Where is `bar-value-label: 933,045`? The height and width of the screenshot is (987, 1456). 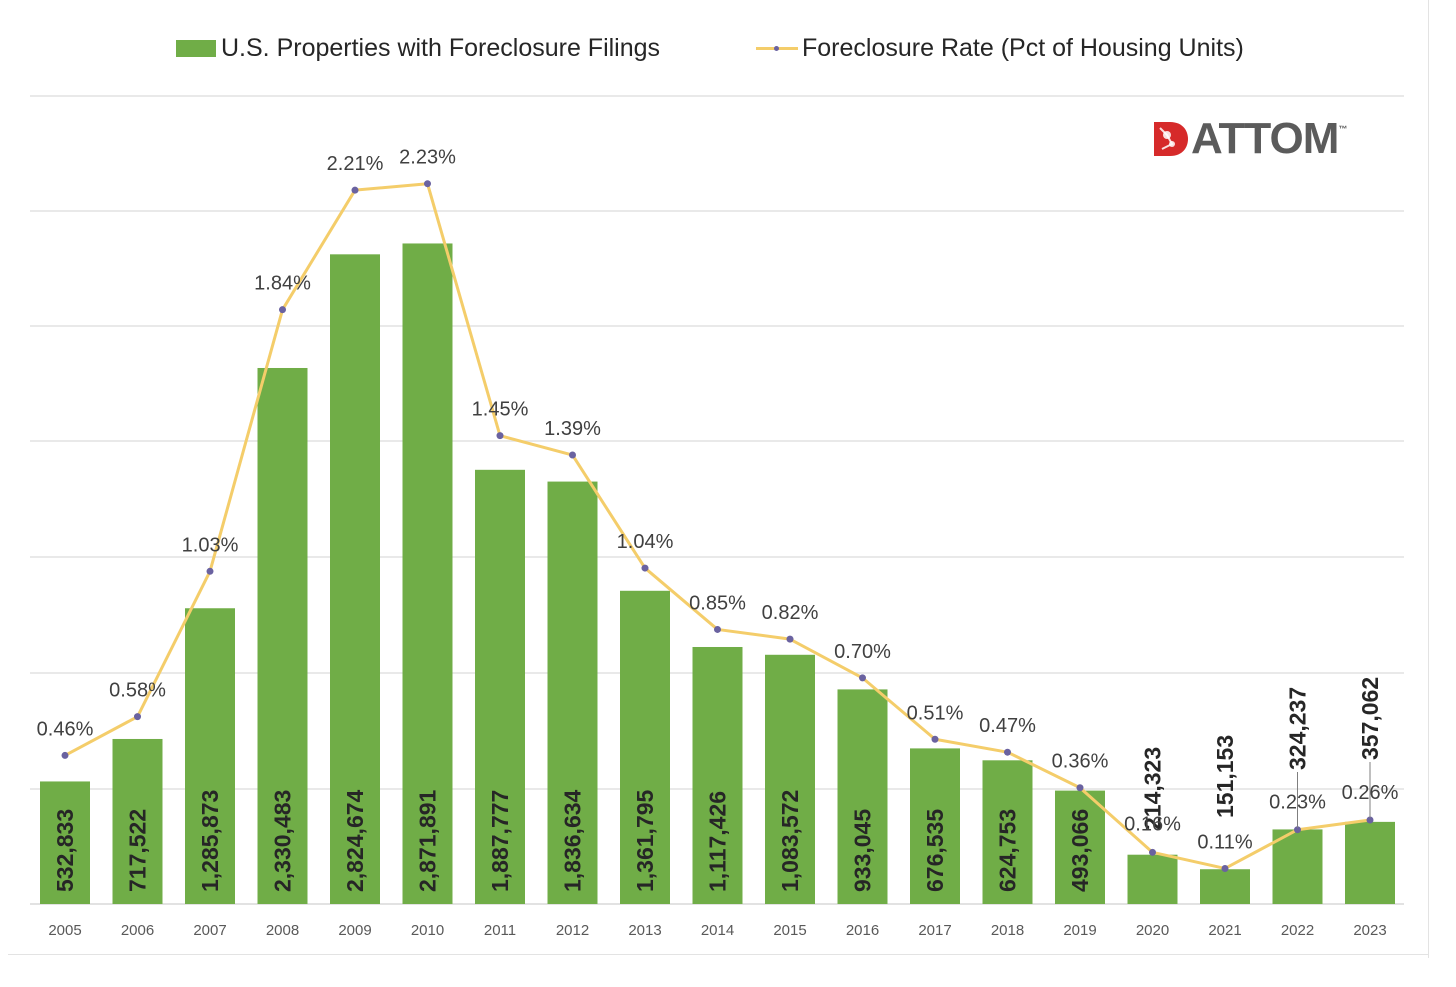
bar-value-label: 933,045 is located at coordinates (863, 850).